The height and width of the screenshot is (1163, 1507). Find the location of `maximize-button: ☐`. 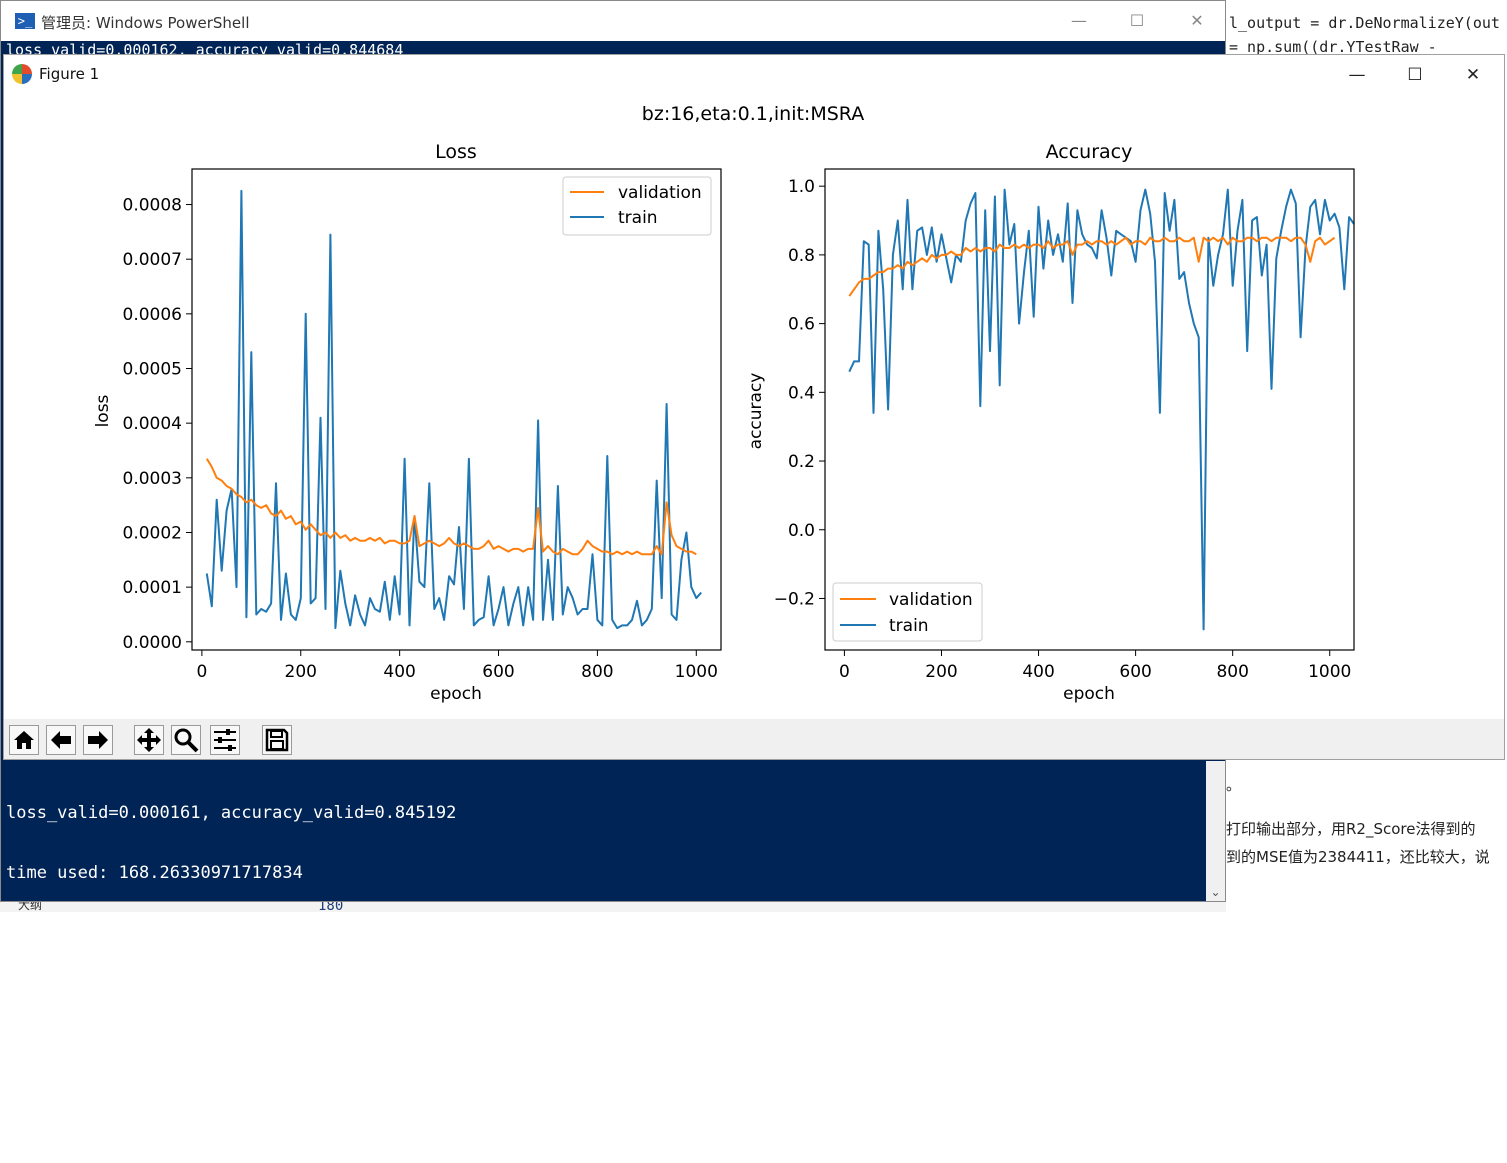

maximize-button: ☐ is located at coordinates (1137, 20).